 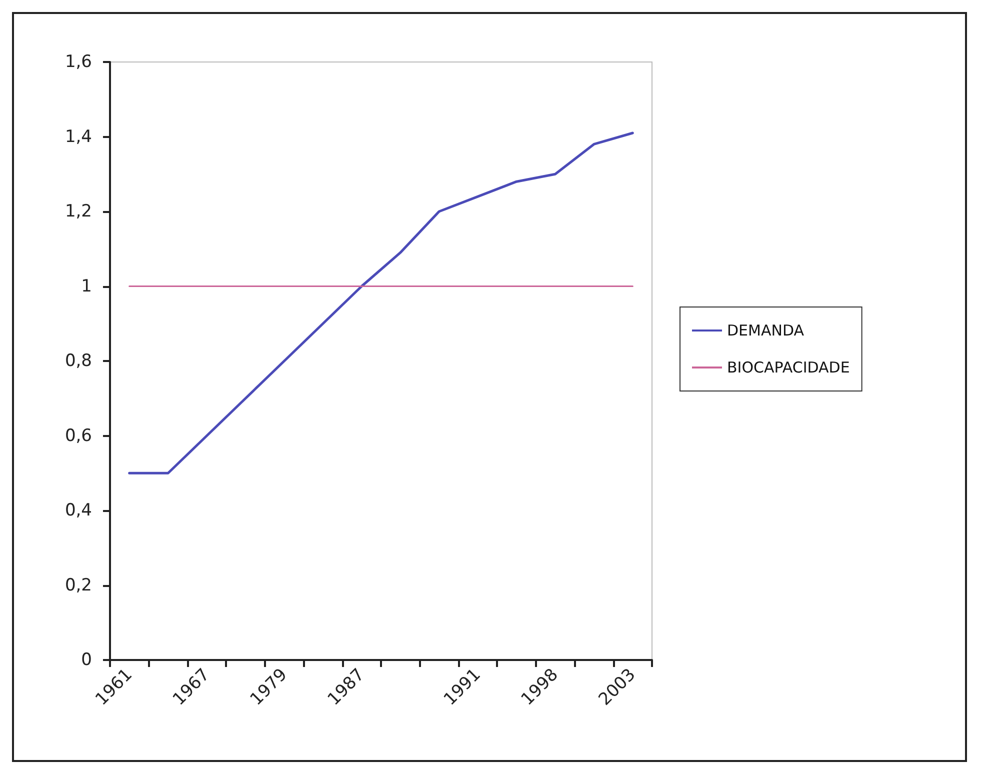 I want to click on y-tick-label: 1,4, so click(x=78, y=136).